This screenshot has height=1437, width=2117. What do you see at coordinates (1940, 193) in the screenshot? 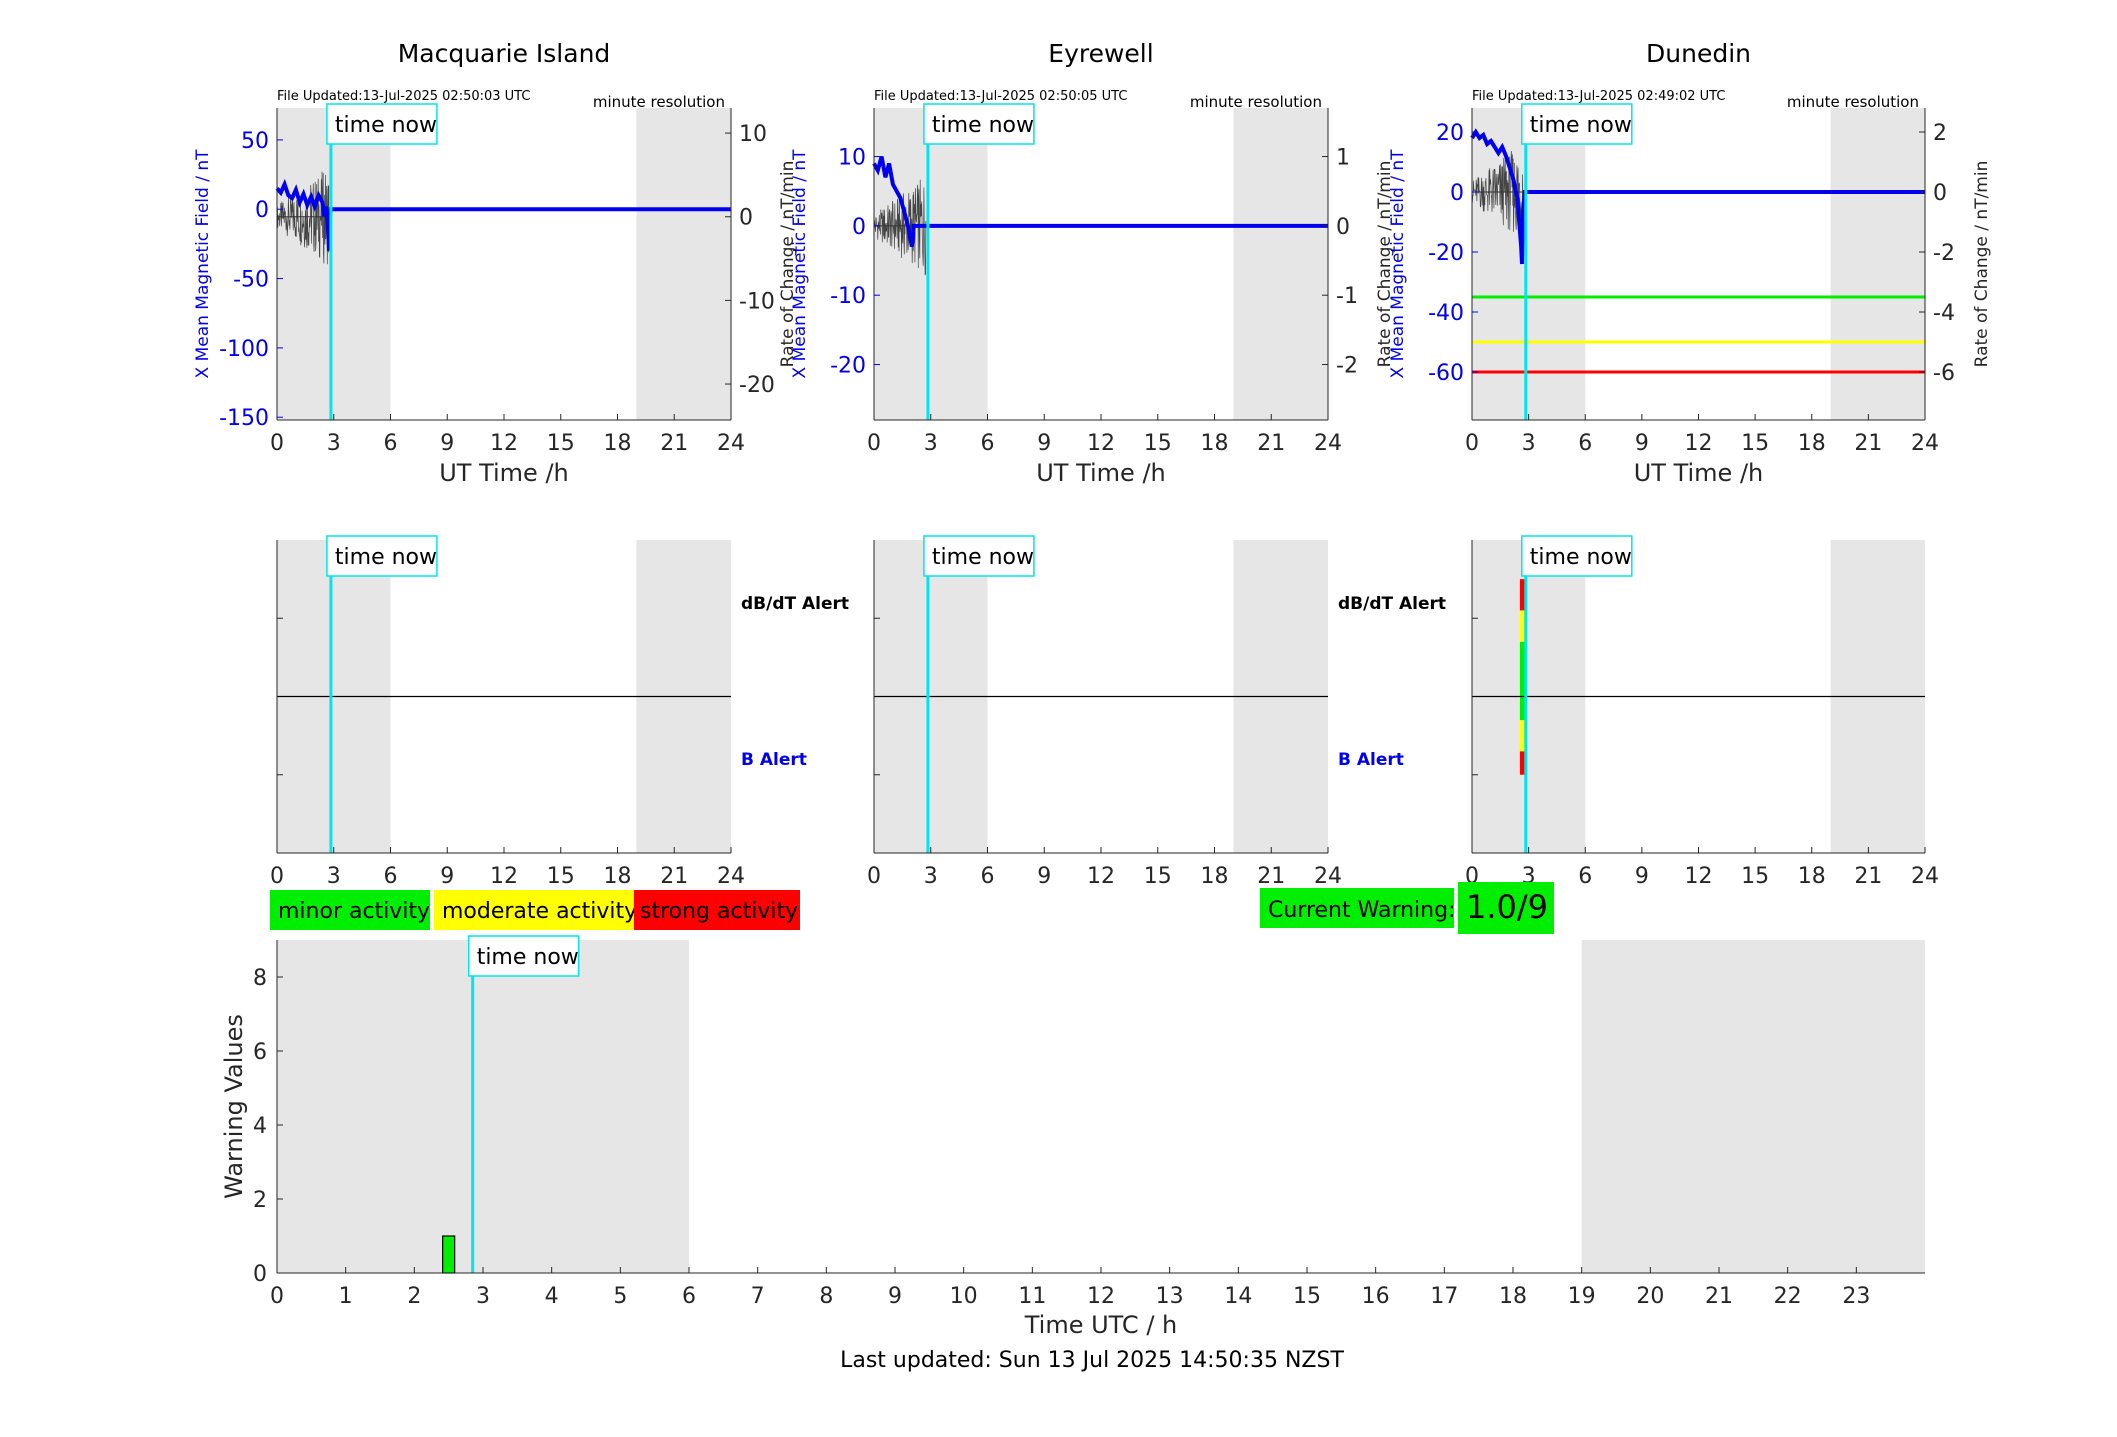
I see `y2-tick-label-3: 0` at bounding box center [1940, 193].